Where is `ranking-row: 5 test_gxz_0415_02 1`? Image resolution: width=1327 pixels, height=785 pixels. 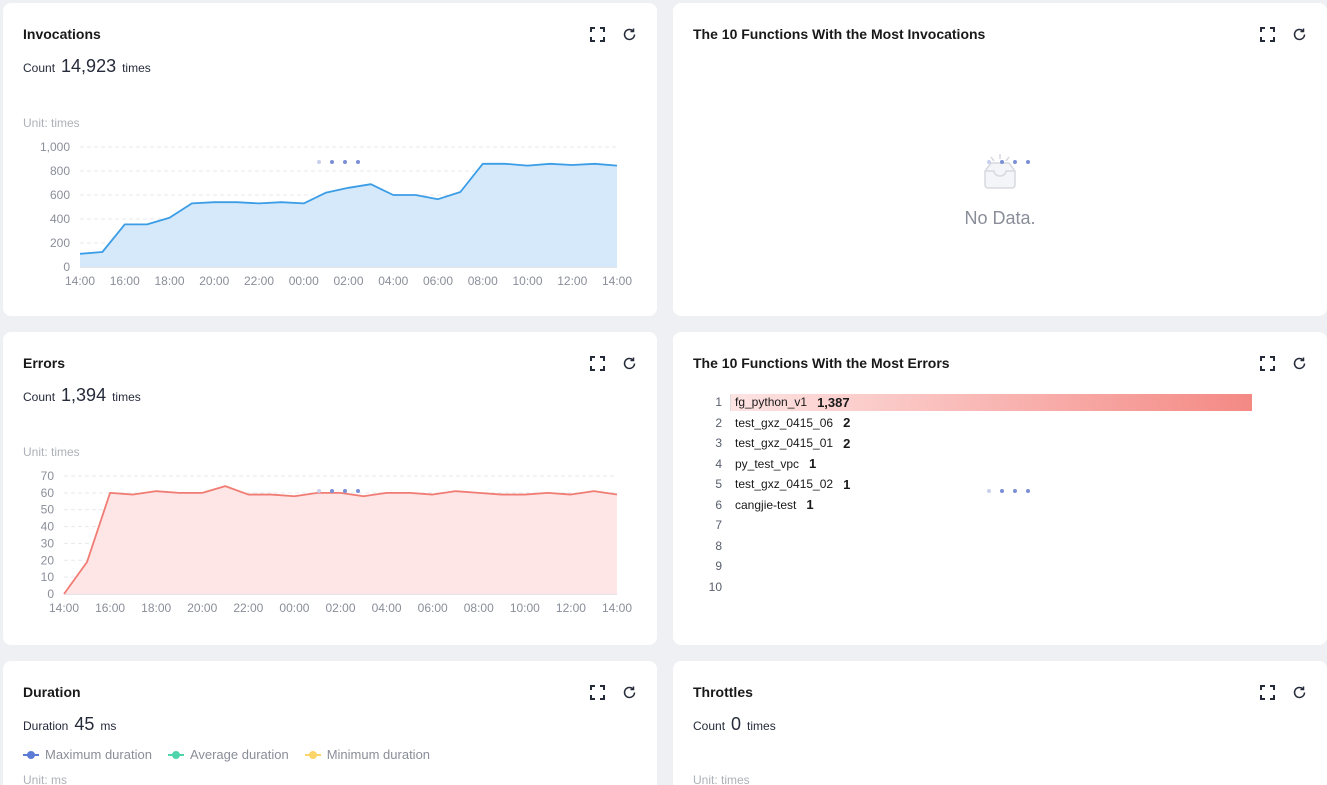 ranking-row: 5 test_gxz_0415_02 1 is located at coordinates (983, 484).